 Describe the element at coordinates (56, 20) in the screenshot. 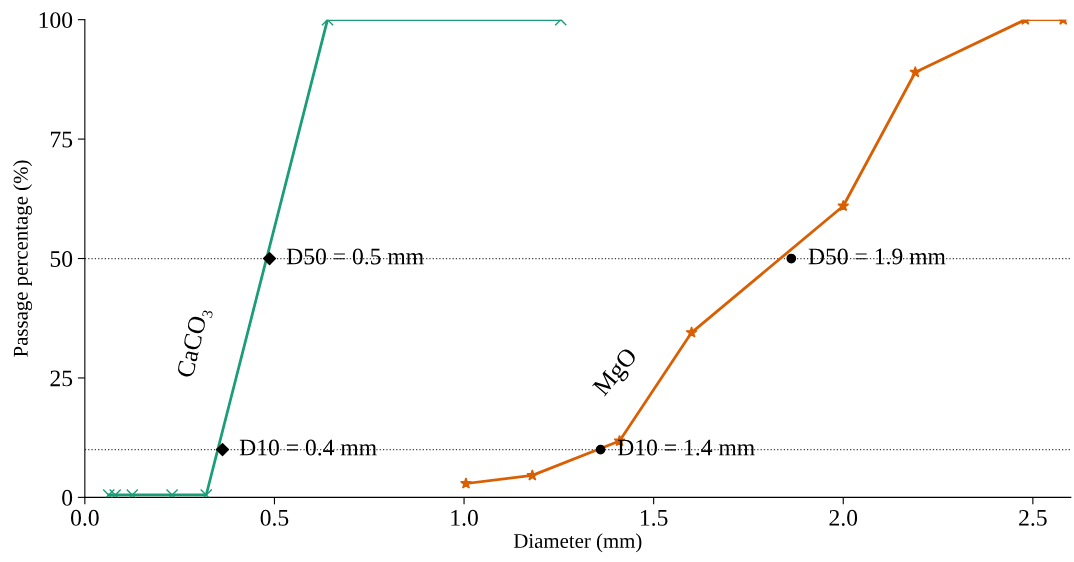

I see `y-tick-label: 100` at that location.